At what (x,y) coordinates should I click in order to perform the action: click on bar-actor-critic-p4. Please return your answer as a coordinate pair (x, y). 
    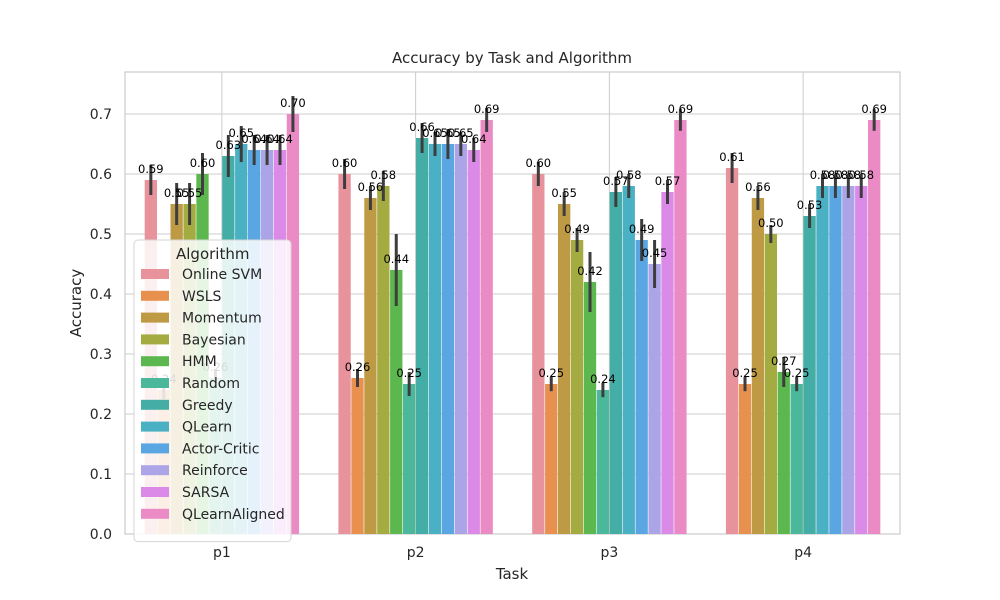
    Looking at the image, I should click on (835, 360).